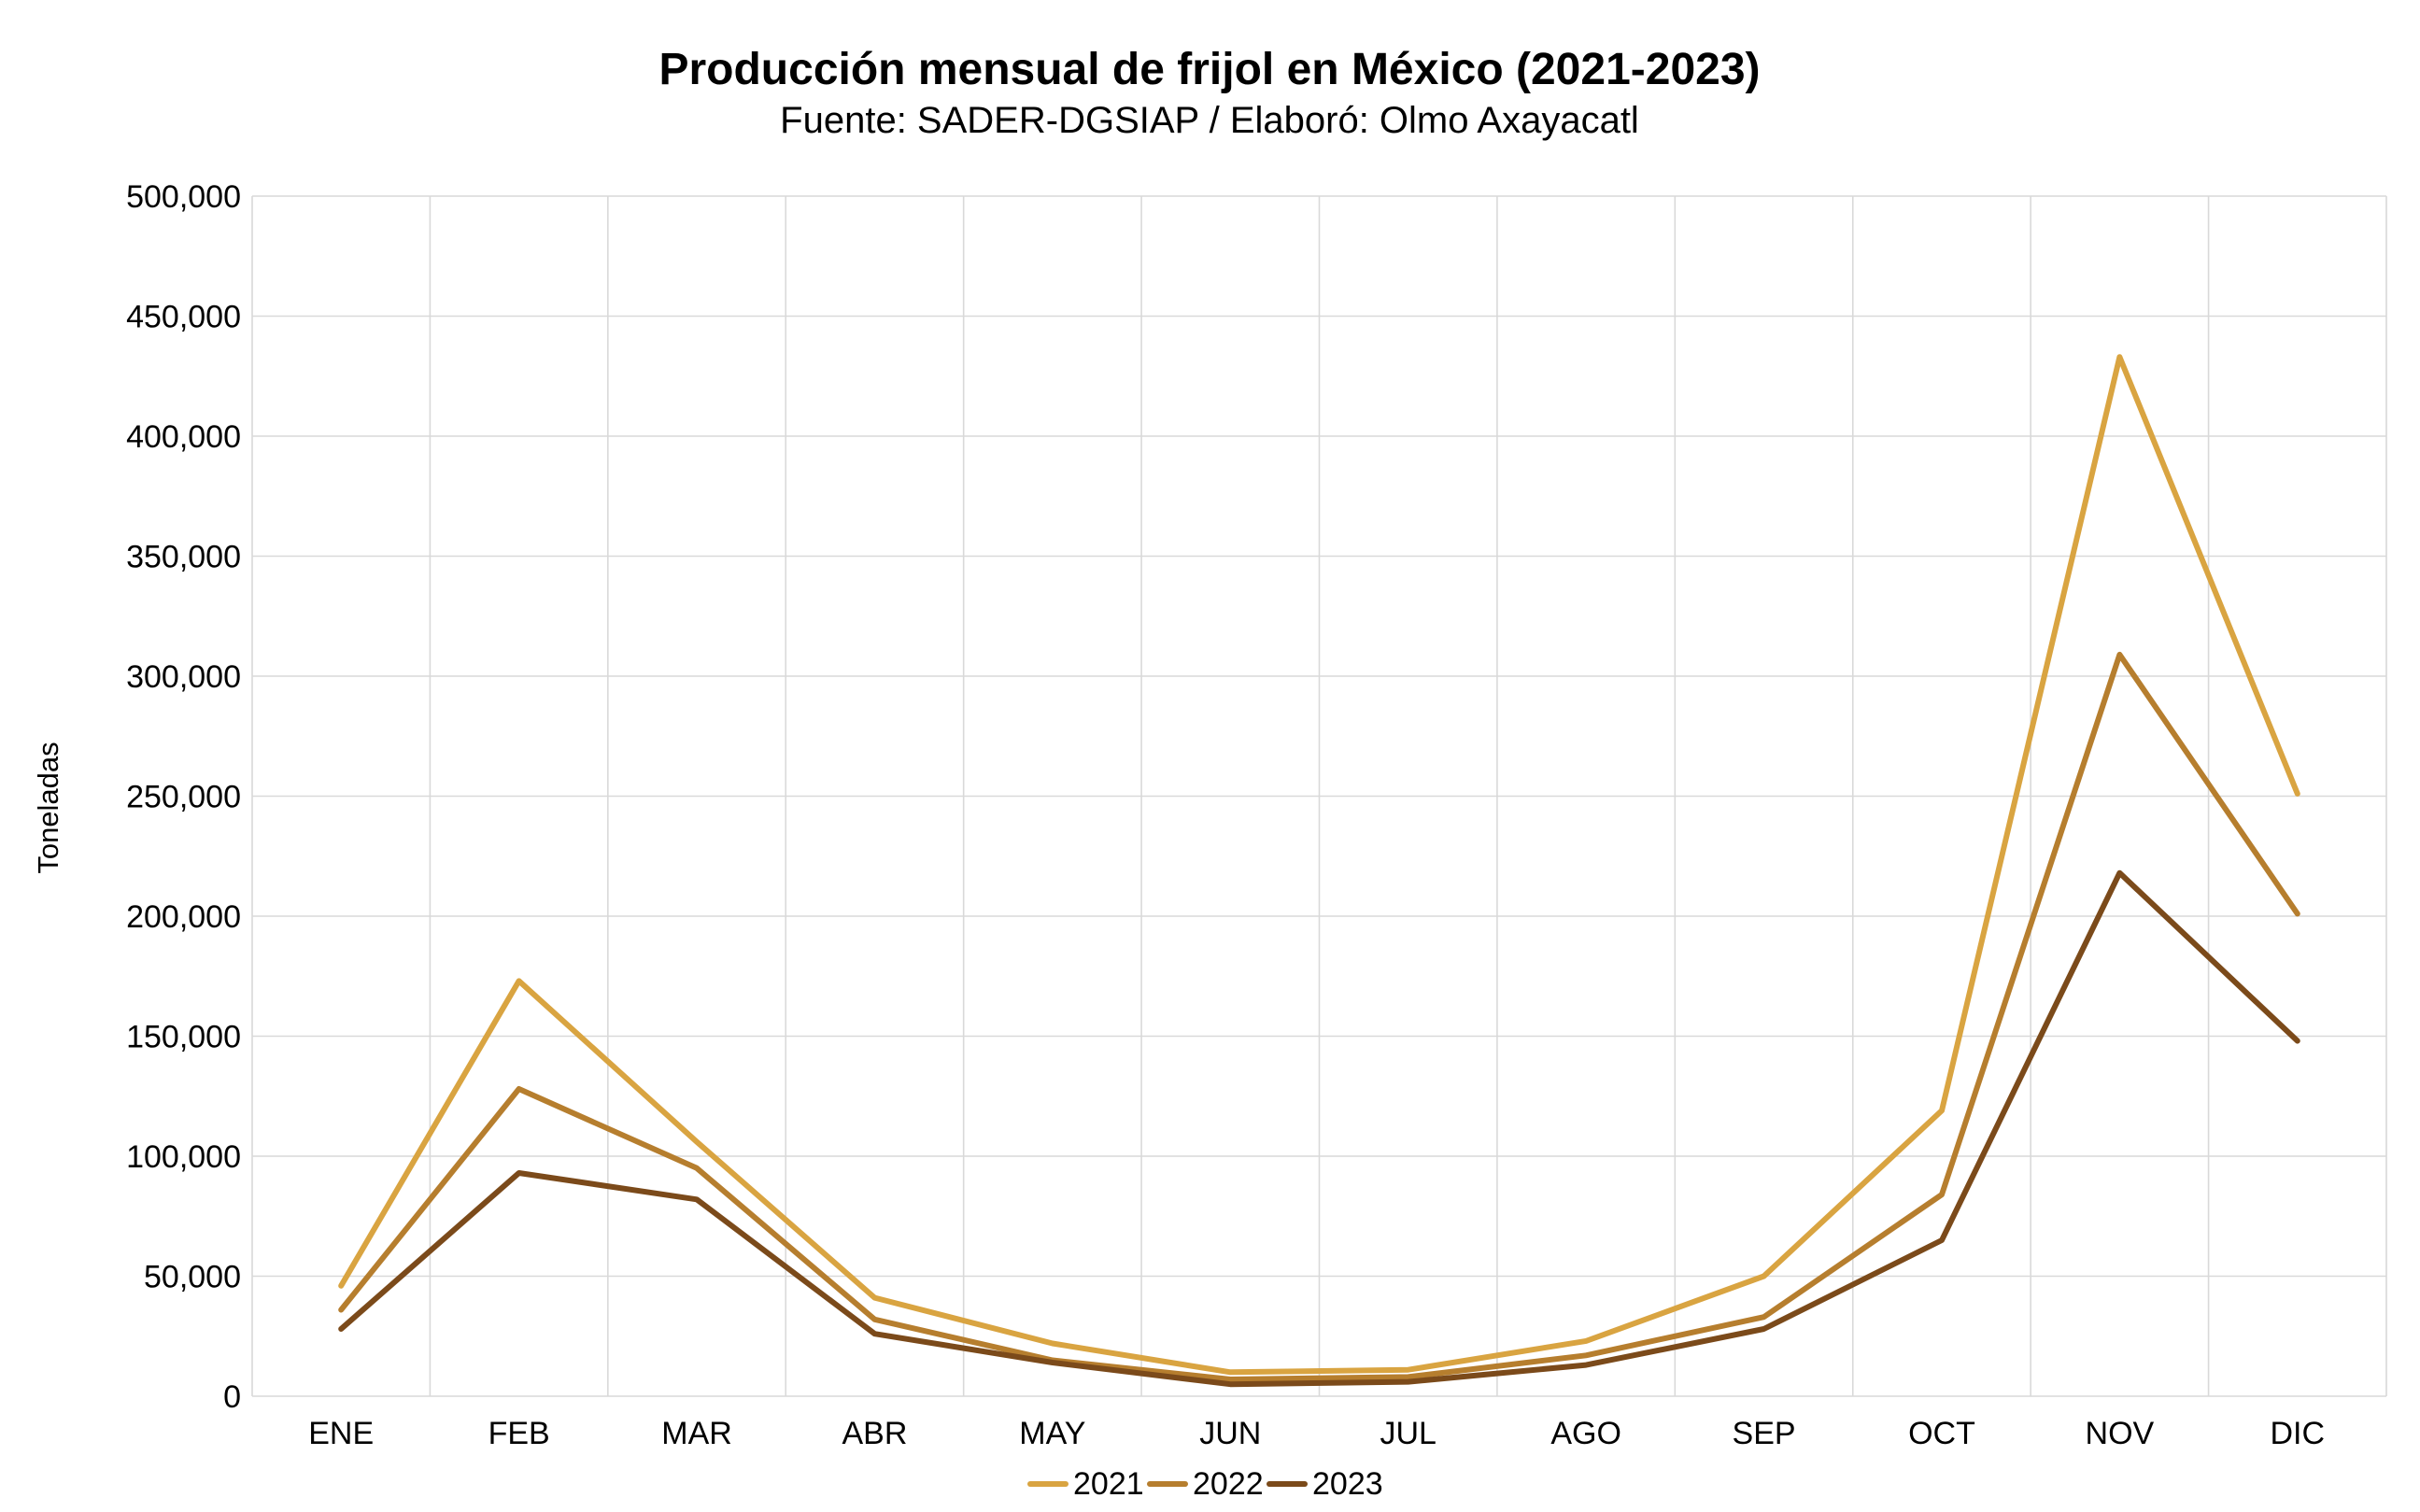 This screenshot has height=1512, width=2420. Describe the element at coordinates (519, 1434) in the screenshot. I see `x-tick-label: FEB` at that location.